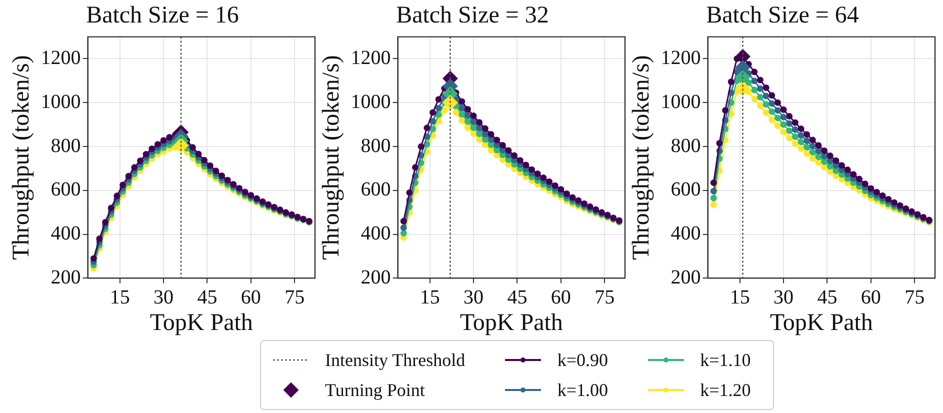 Image resolution: width=943 pixels, height=413 pixels. What do you see at coordinates (375, 390) in the screenshot?
I see `legend-label: Turning Point` at bounding box center [375, 390].